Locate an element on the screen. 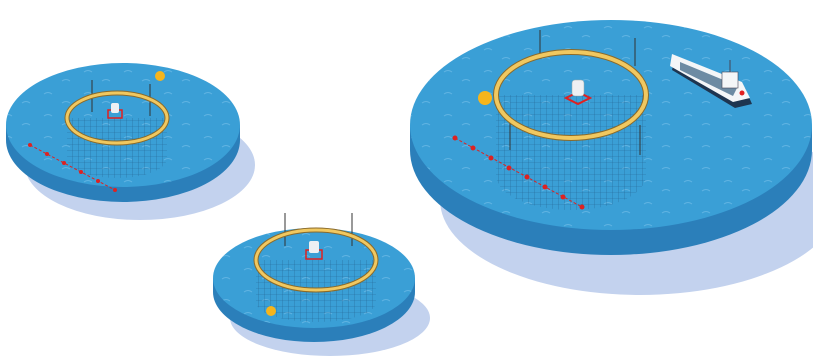 This screenshot has width=813, height=356. cabin is located at coordinates (730, 80).